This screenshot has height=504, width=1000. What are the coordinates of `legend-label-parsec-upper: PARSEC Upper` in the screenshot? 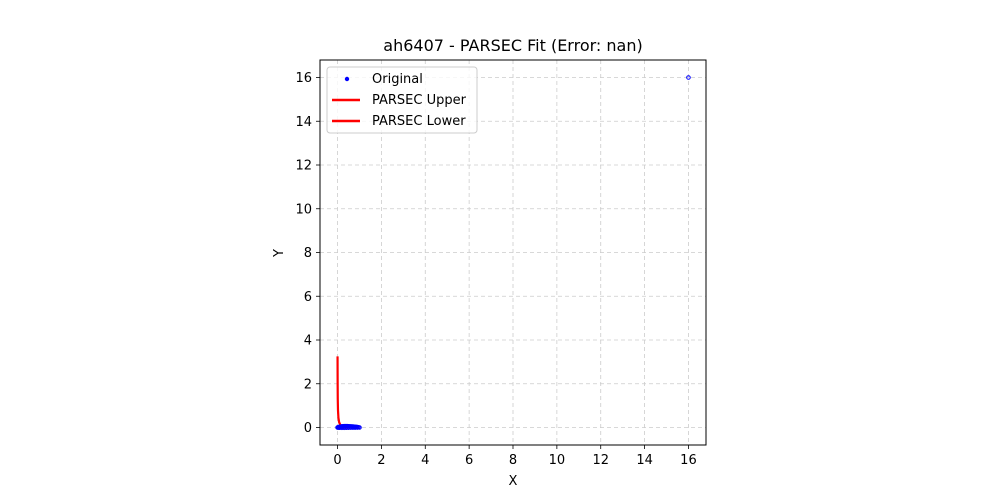 It's located at (419, 100).